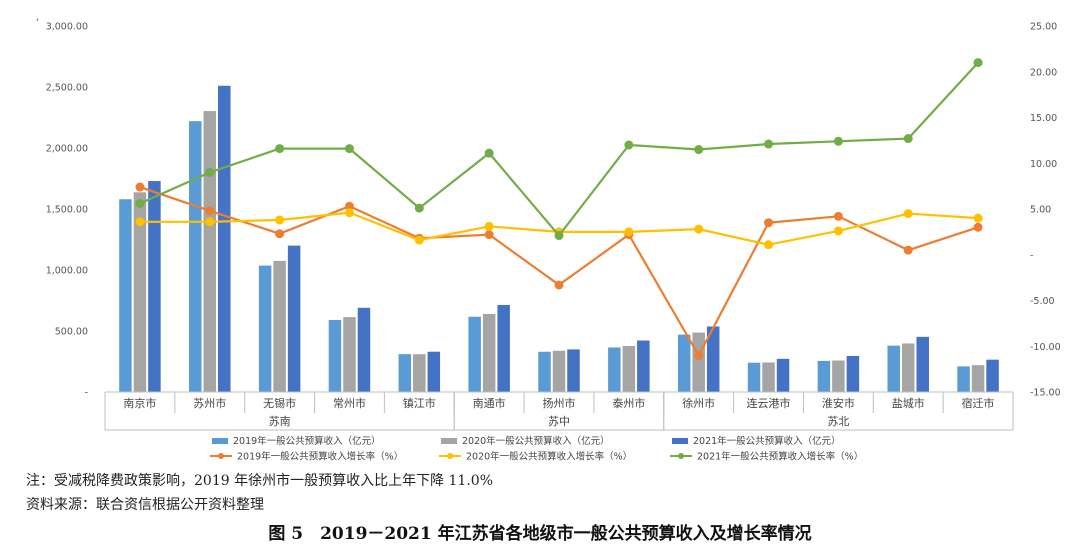  I want to click on left-axis-tick-label: 2,500.00, so click(67, 88).